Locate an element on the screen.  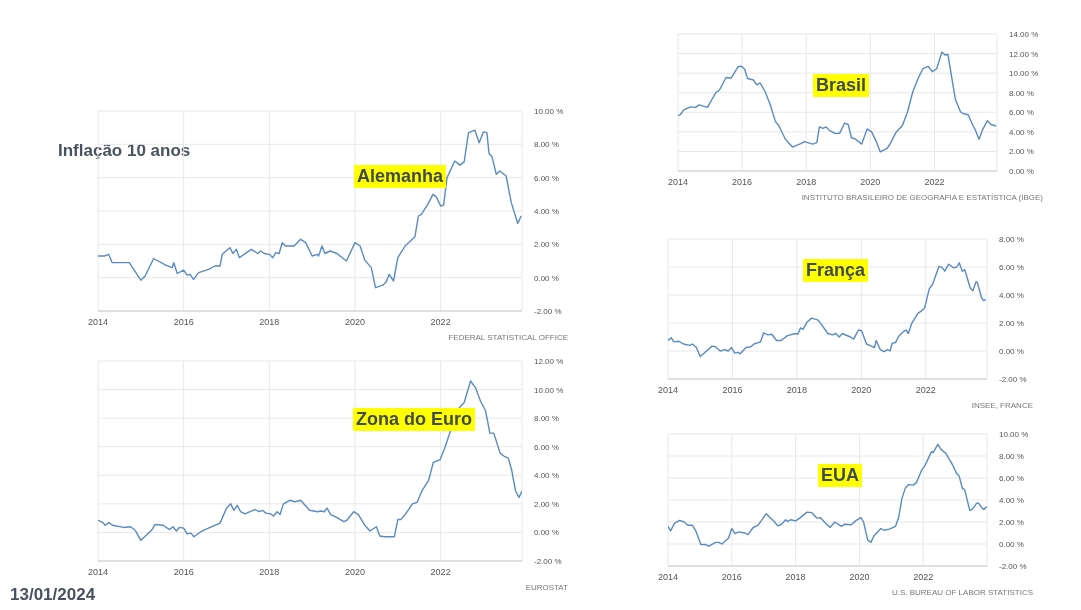
text: FEDERAL STATISTICAL OFFICE is located at coordinates (508, 337).